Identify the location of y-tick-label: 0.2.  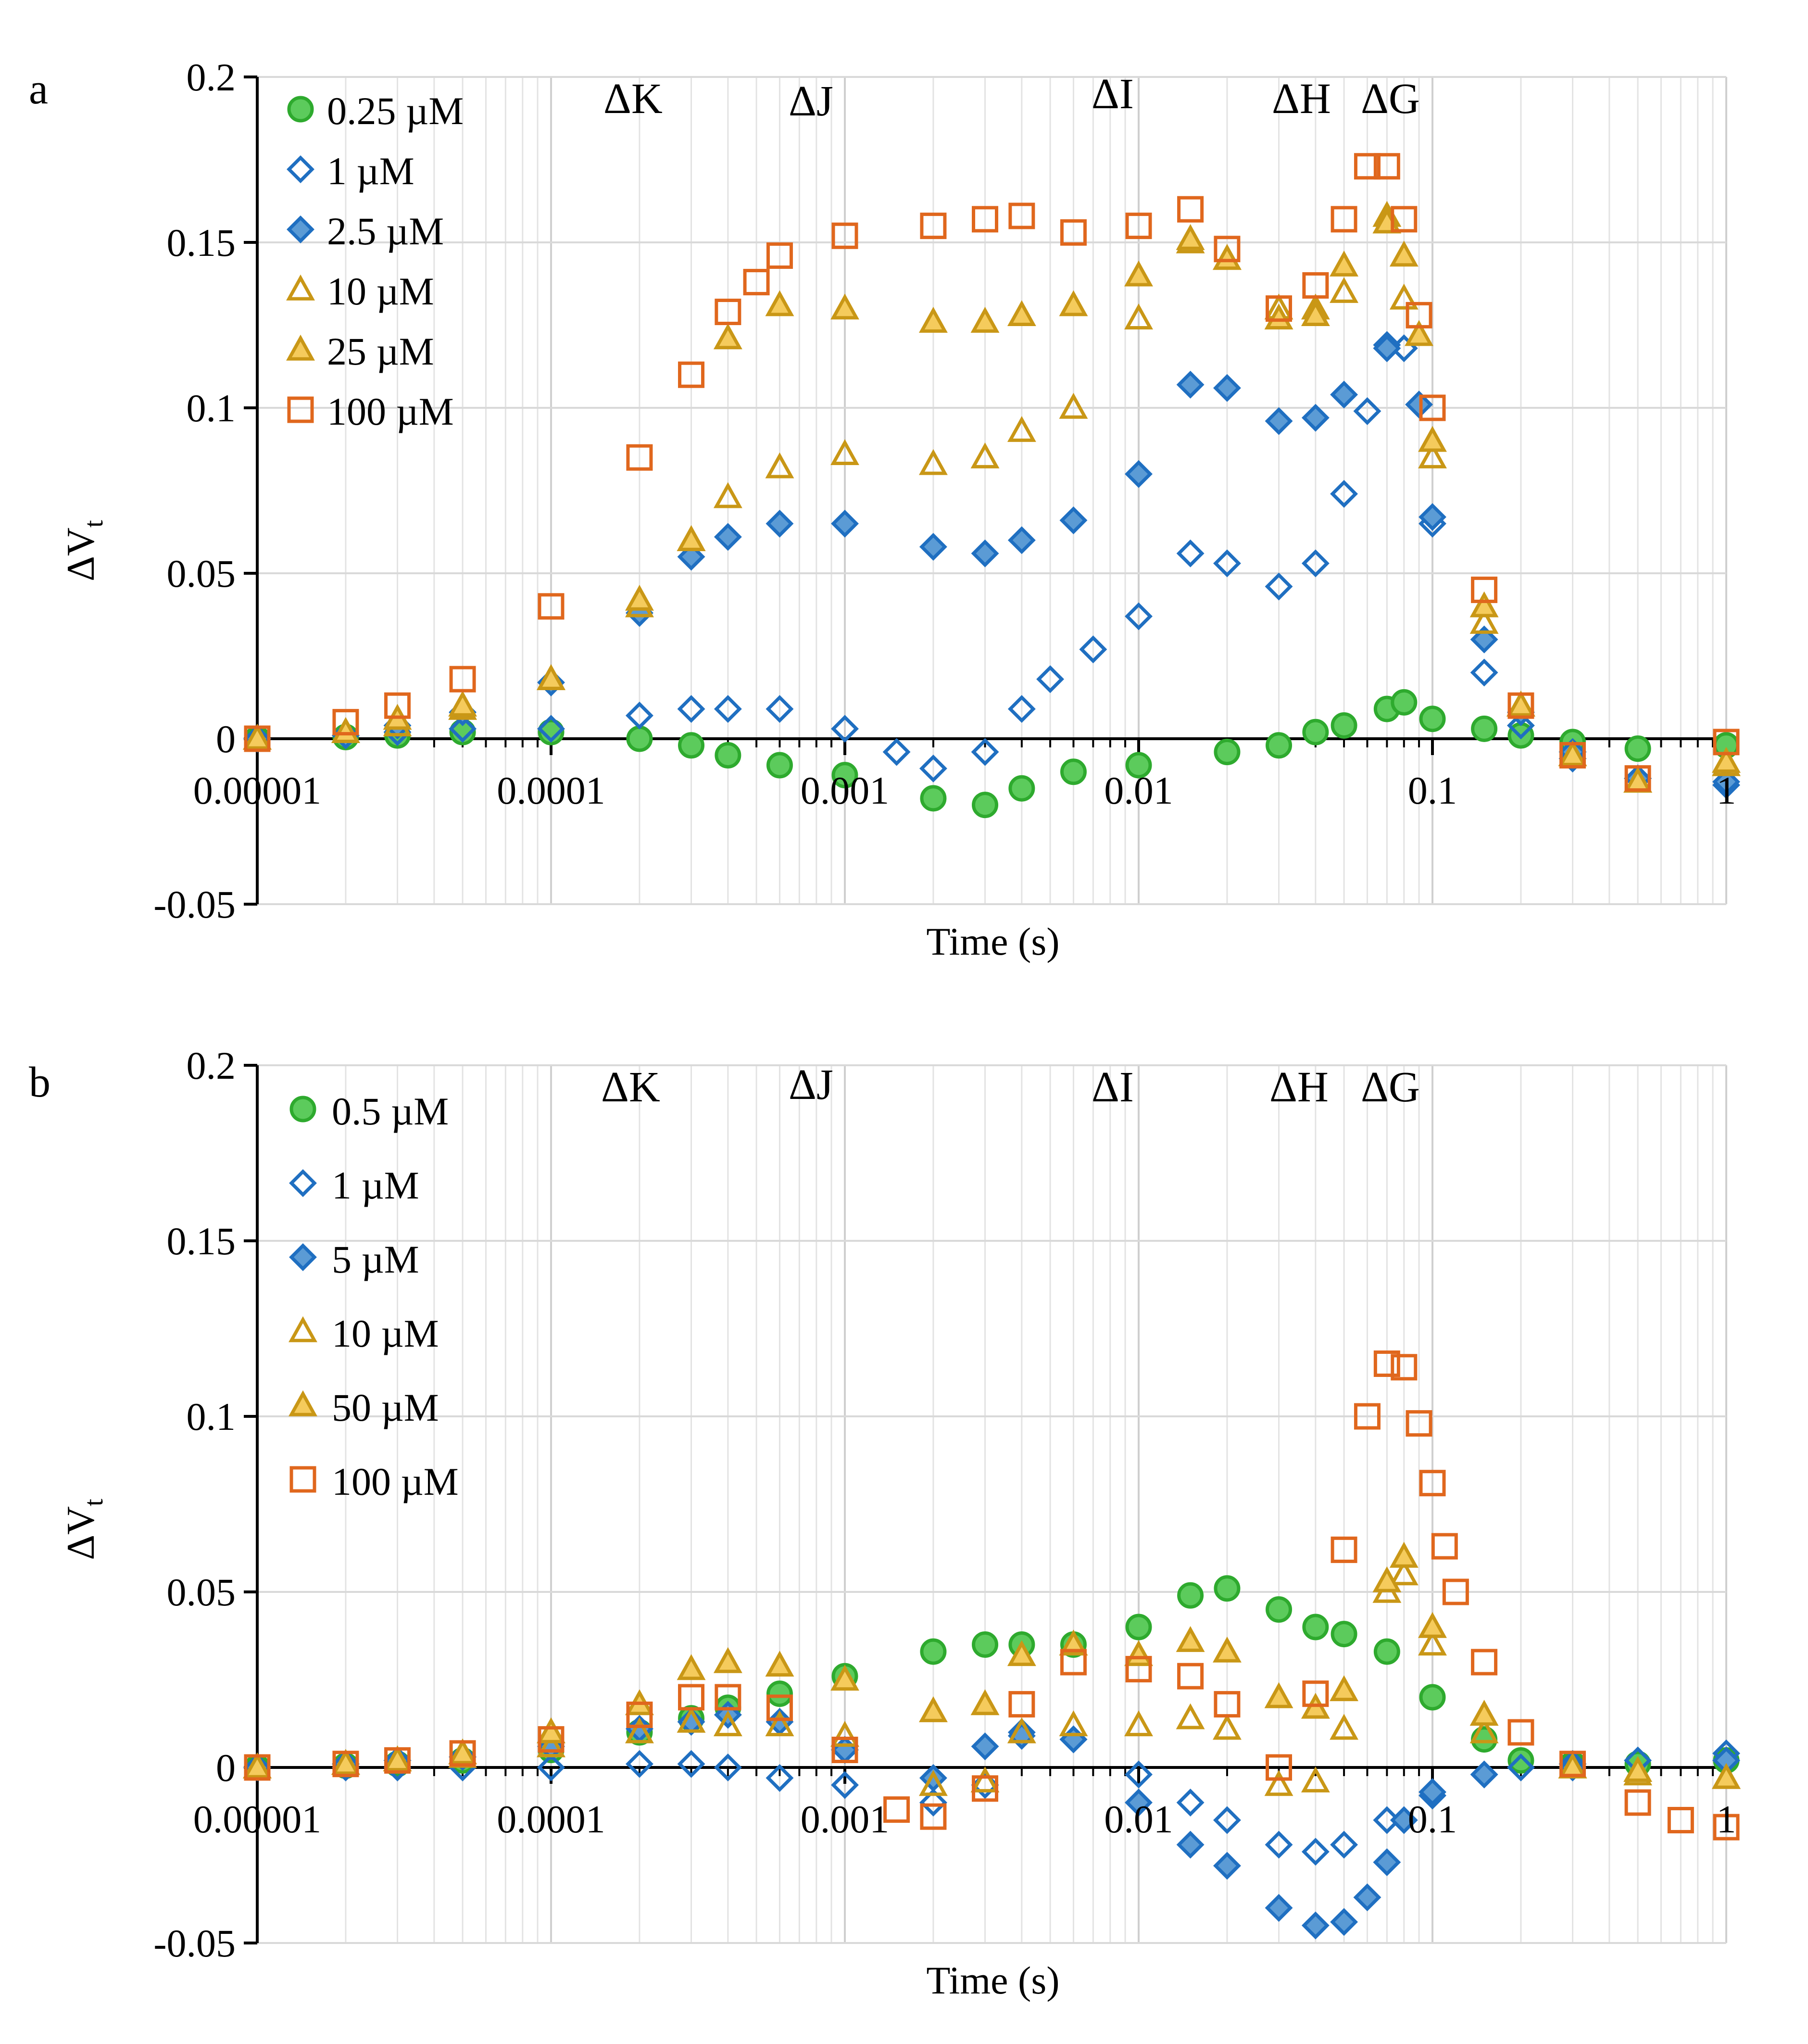
(211, 1065).